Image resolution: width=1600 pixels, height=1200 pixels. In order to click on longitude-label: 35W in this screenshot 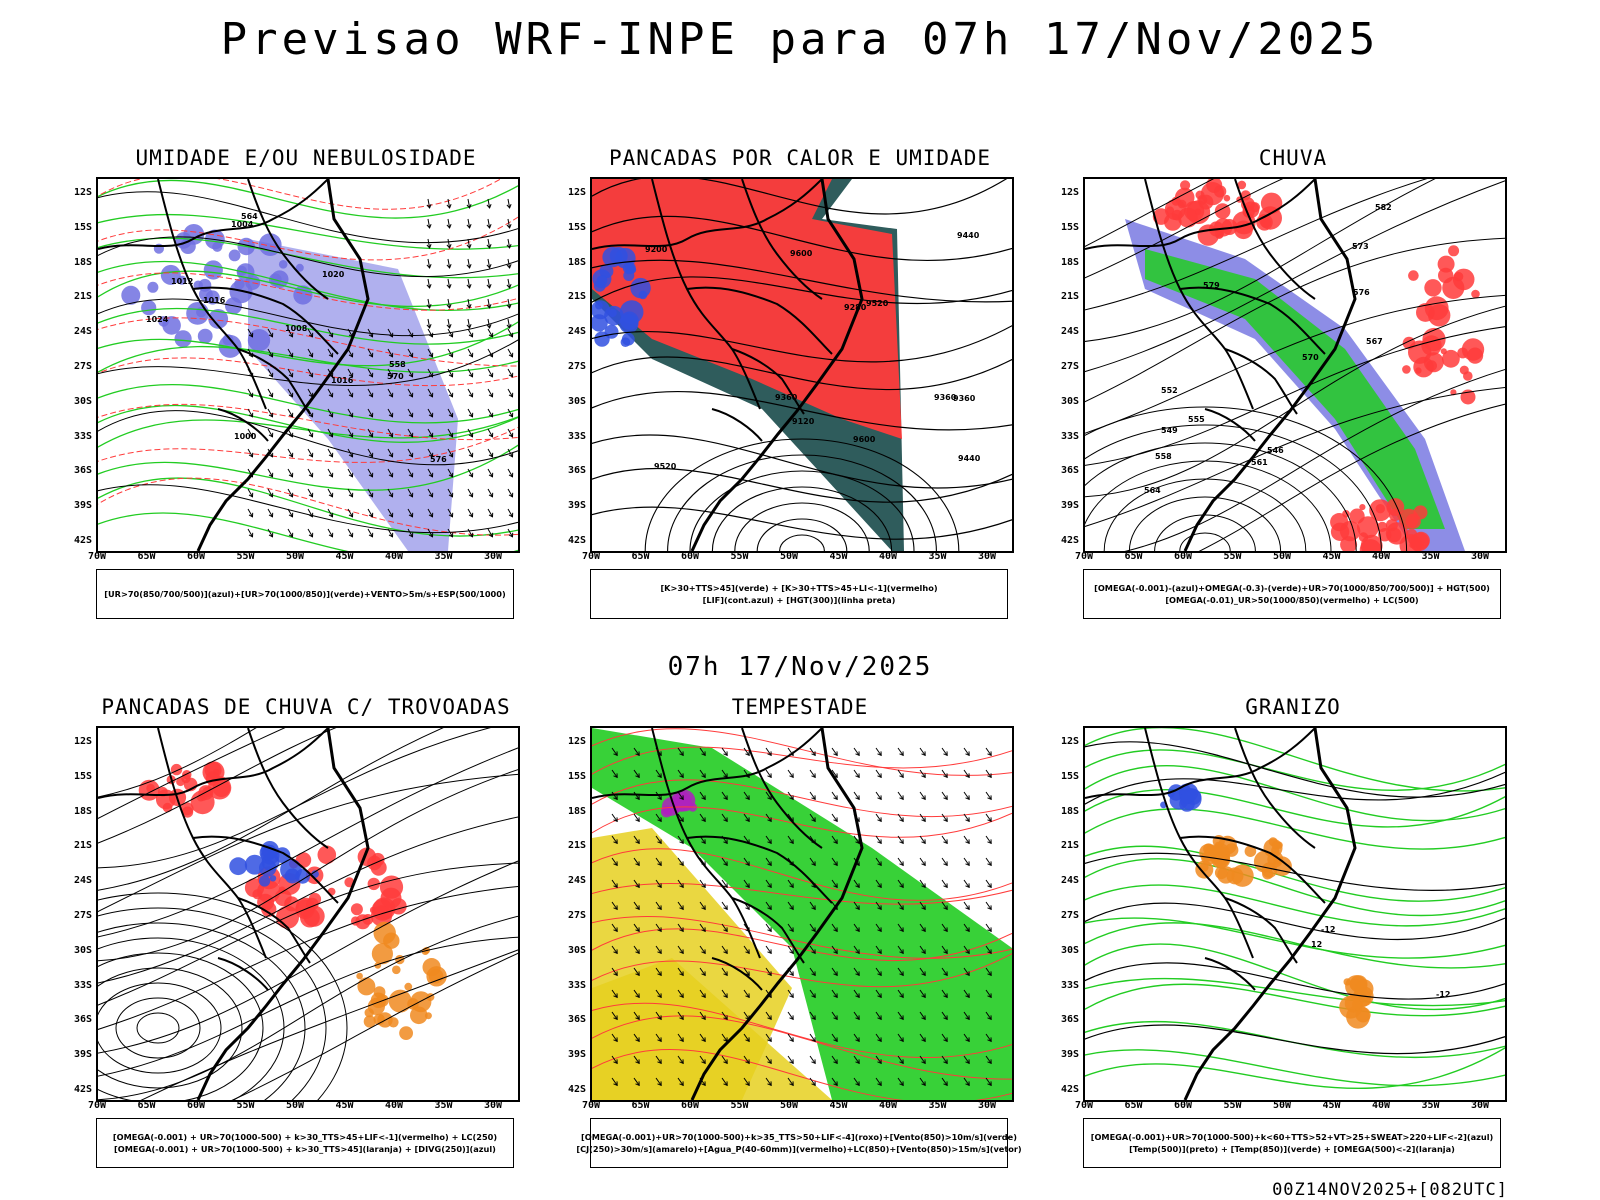, I will do `click(443, 1105)`.